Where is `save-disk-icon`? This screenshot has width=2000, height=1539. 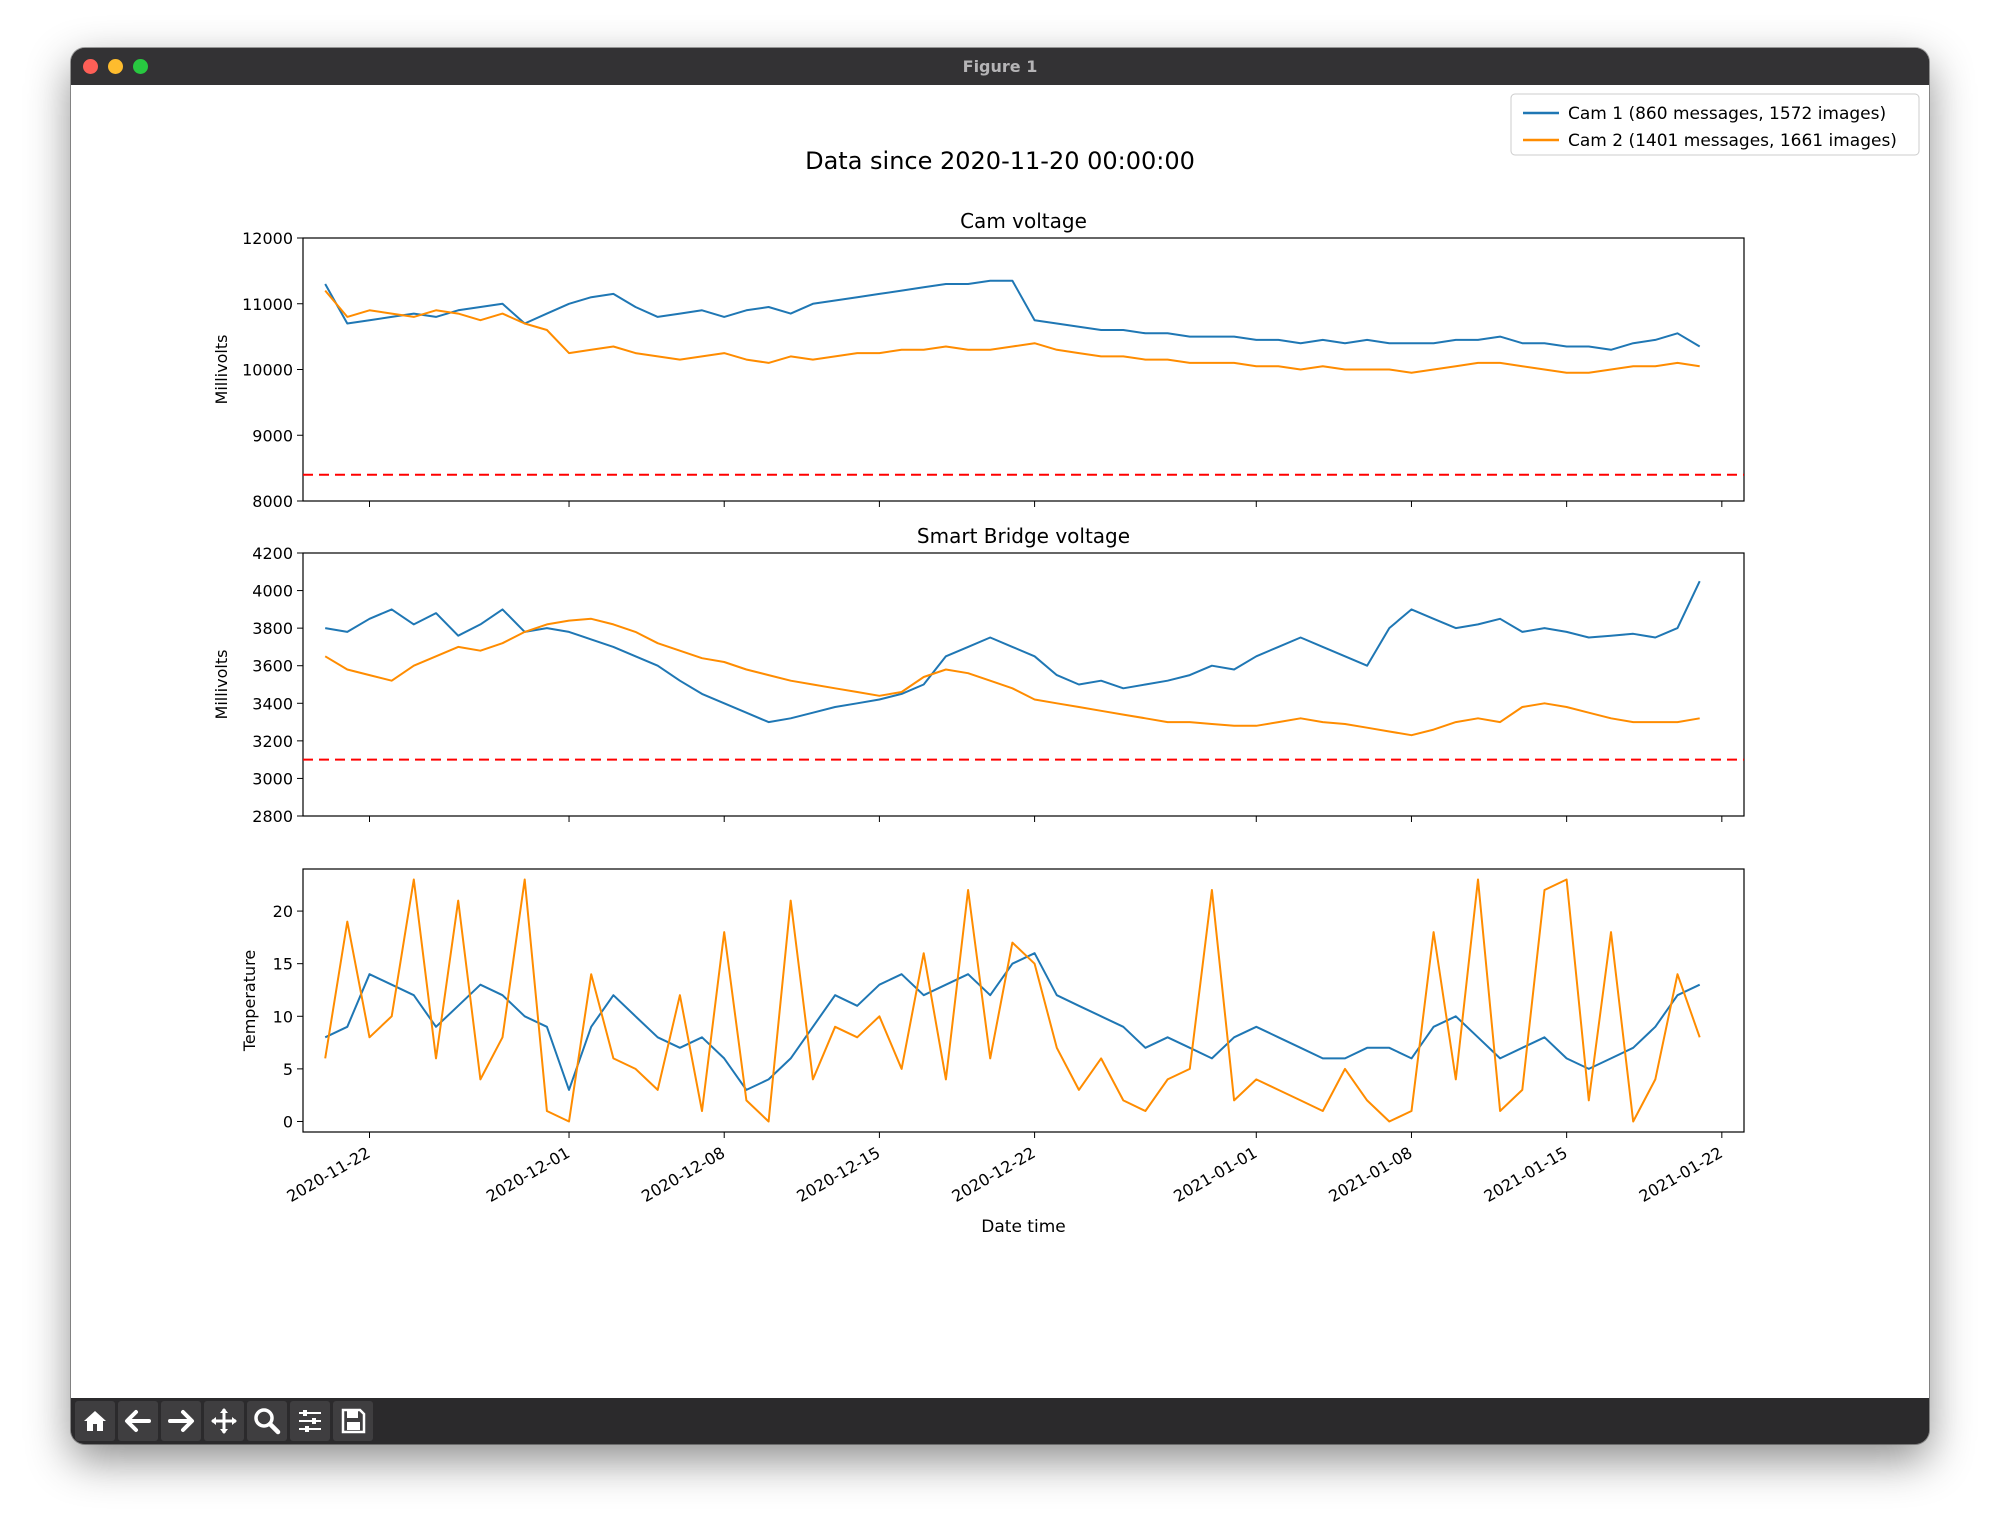
save-disk-icon is located at coordinates (353, 1421).